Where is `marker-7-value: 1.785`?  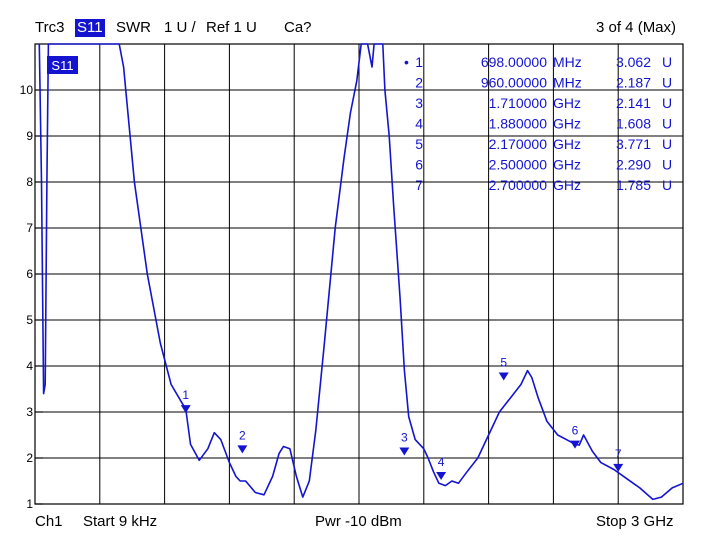
marker-7-value: 1.785 is located at coordinates (633, 185).